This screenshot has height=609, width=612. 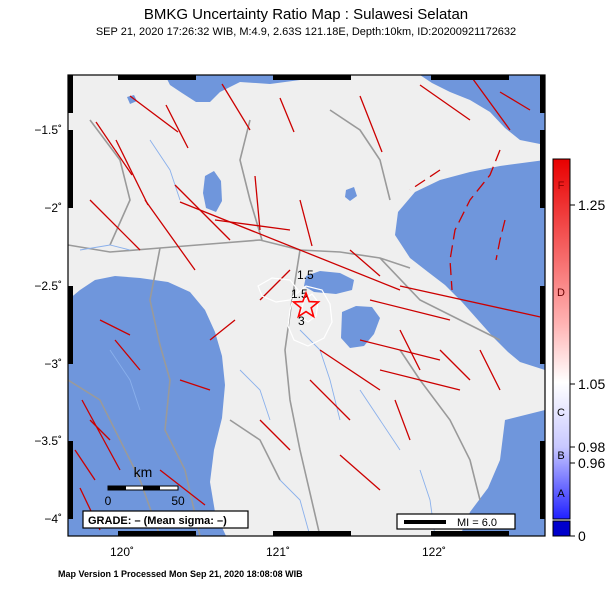 I want to click on colorbar-zero-swatch, so click(x=561, y=528).